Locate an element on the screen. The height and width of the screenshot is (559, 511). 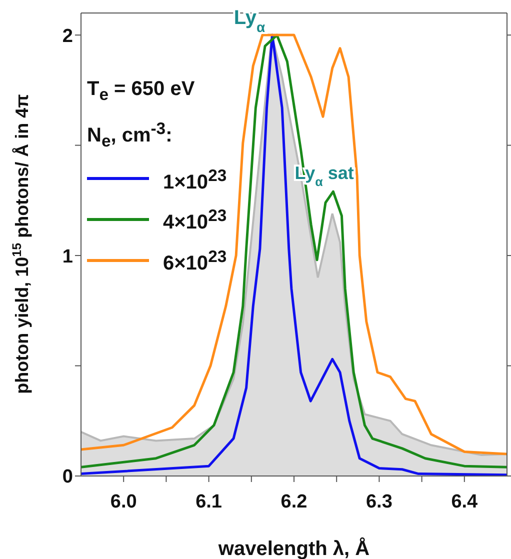
annotation: Ly$_{α}$ is located at coordinates (250, 21).